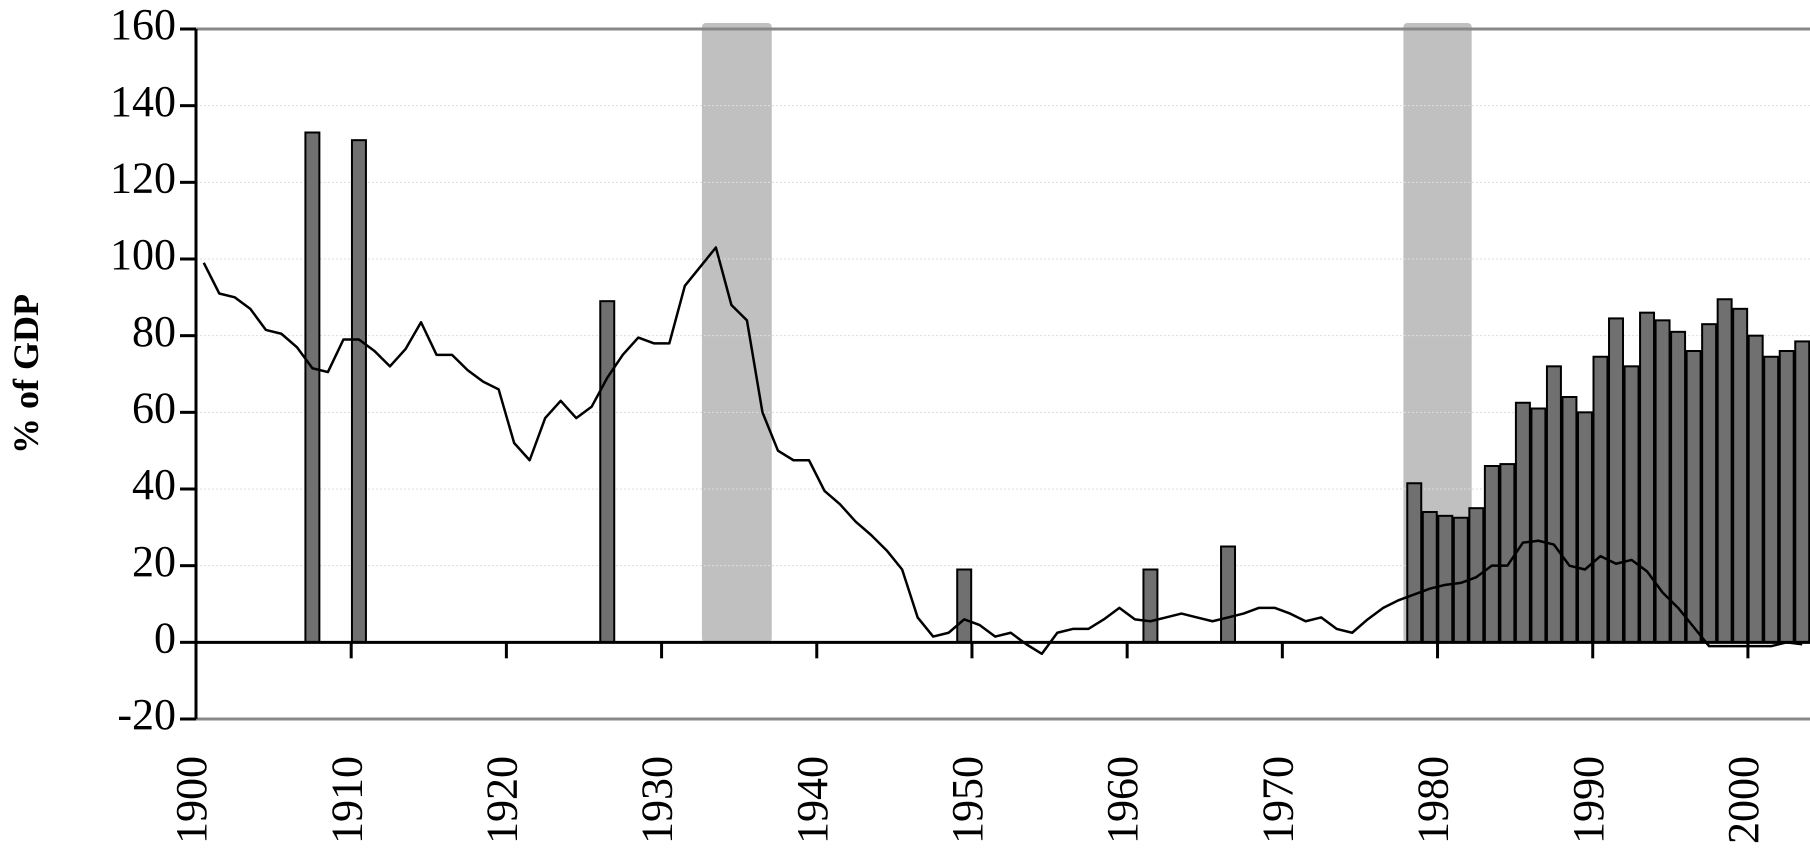 The height and width of the screenshot is (860, 1810). Describe the element at coordinates (146, 714) in the screenshot. I see `y-tick-label: -20` at that location.